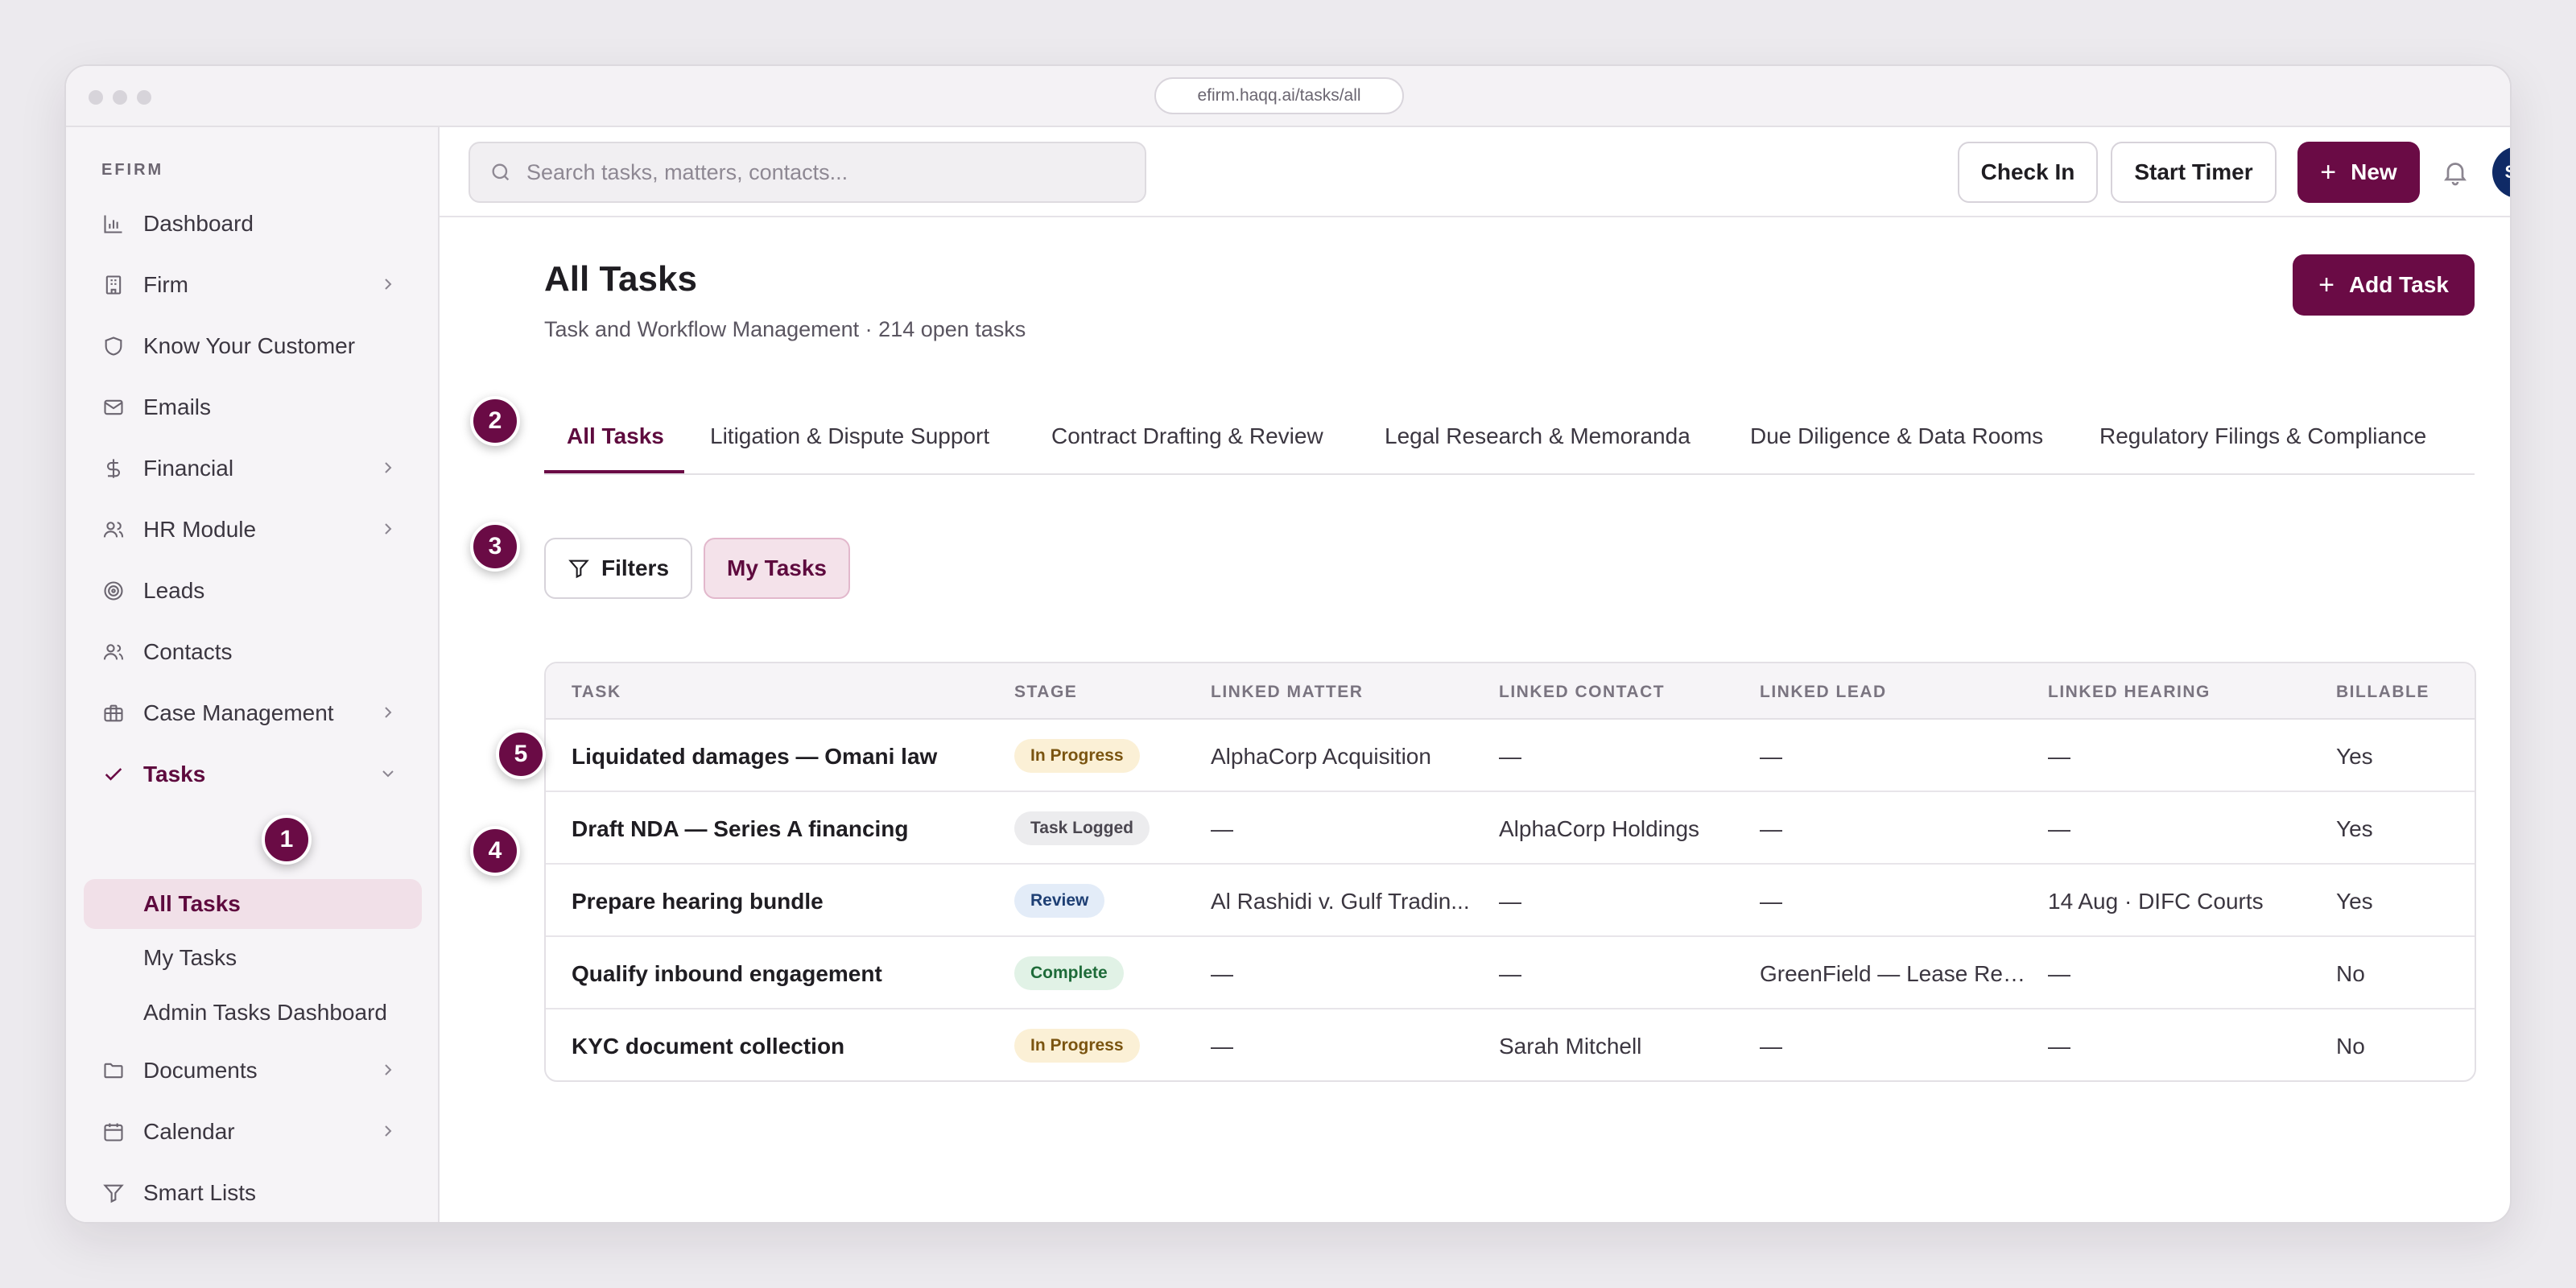 The width and height of the screenshot is (2576, 1288). I want to click on column-header-linked-hearing: LINKED HEARING, so click(2129, 692).